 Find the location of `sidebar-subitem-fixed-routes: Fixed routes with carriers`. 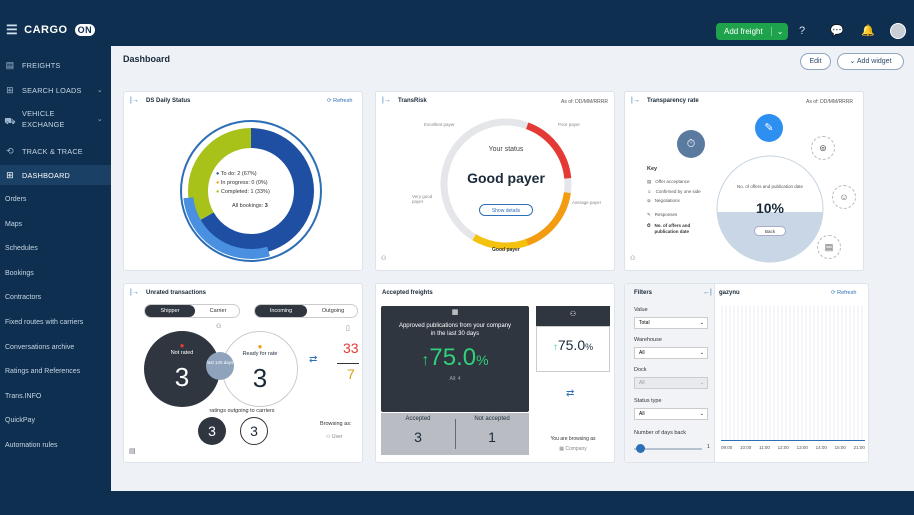

sidebar-subitem-fixed-routes: Fixed routes with carriers is located at coordinates (44, 322).